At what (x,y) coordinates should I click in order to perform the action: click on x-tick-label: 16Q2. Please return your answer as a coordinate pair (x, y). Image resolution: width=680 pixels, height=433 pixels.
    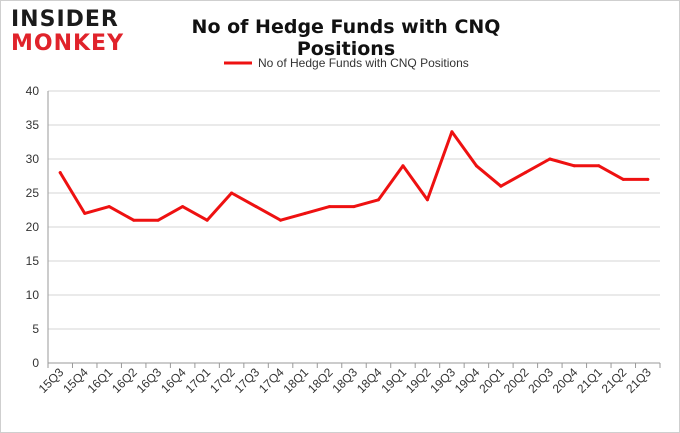
    Looking at the image, I should click on (124, 380).